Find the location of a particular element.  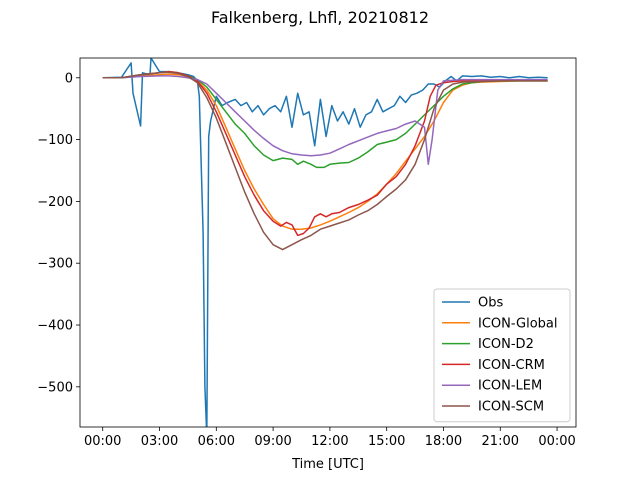

y-tick-label: −200 is located at coordinates (55, 202).